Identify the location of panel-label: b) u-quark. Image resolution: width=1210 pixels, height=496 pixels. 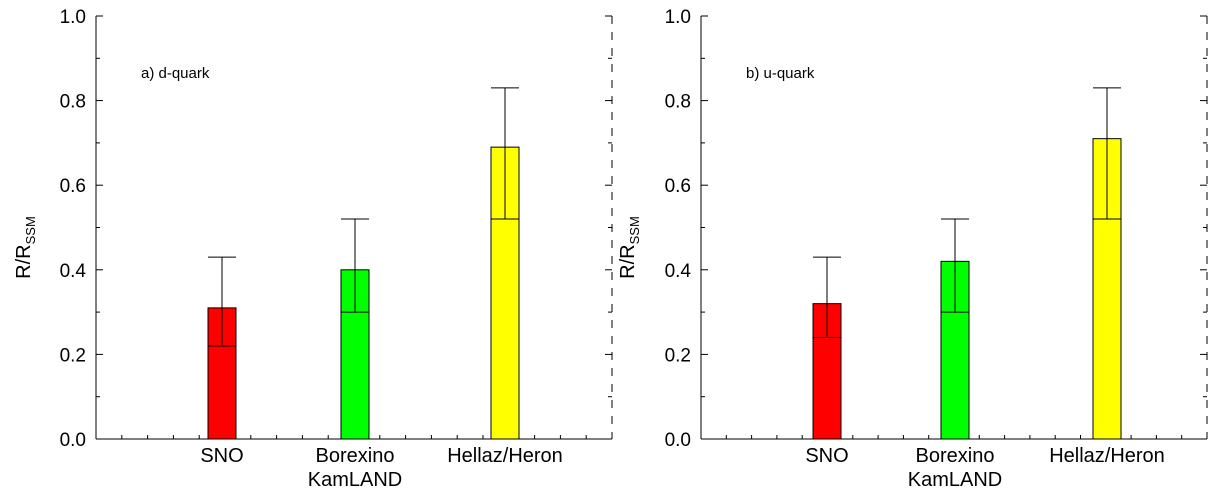
(780, 73).